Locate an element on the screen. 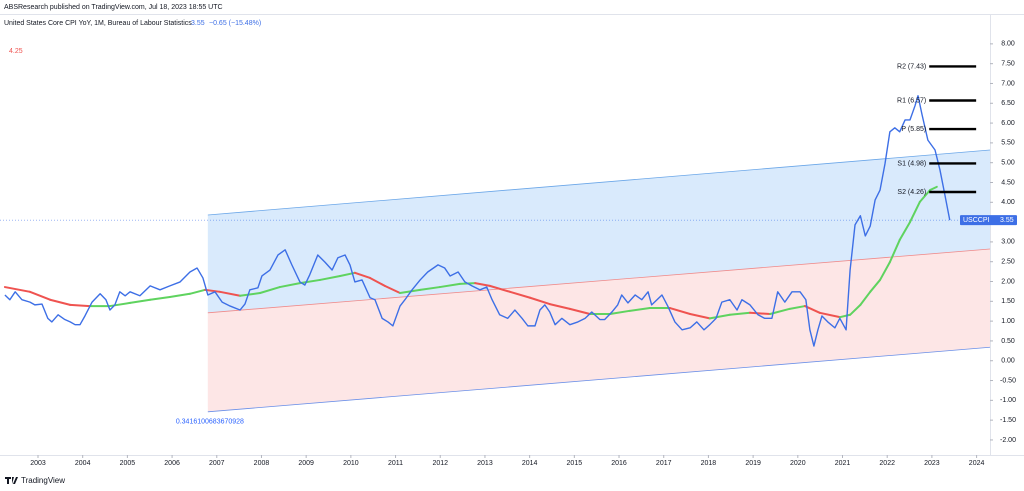 The image size is (1024, 491). y-tick-label: 7.50 is located at coordinates (1008, 64).